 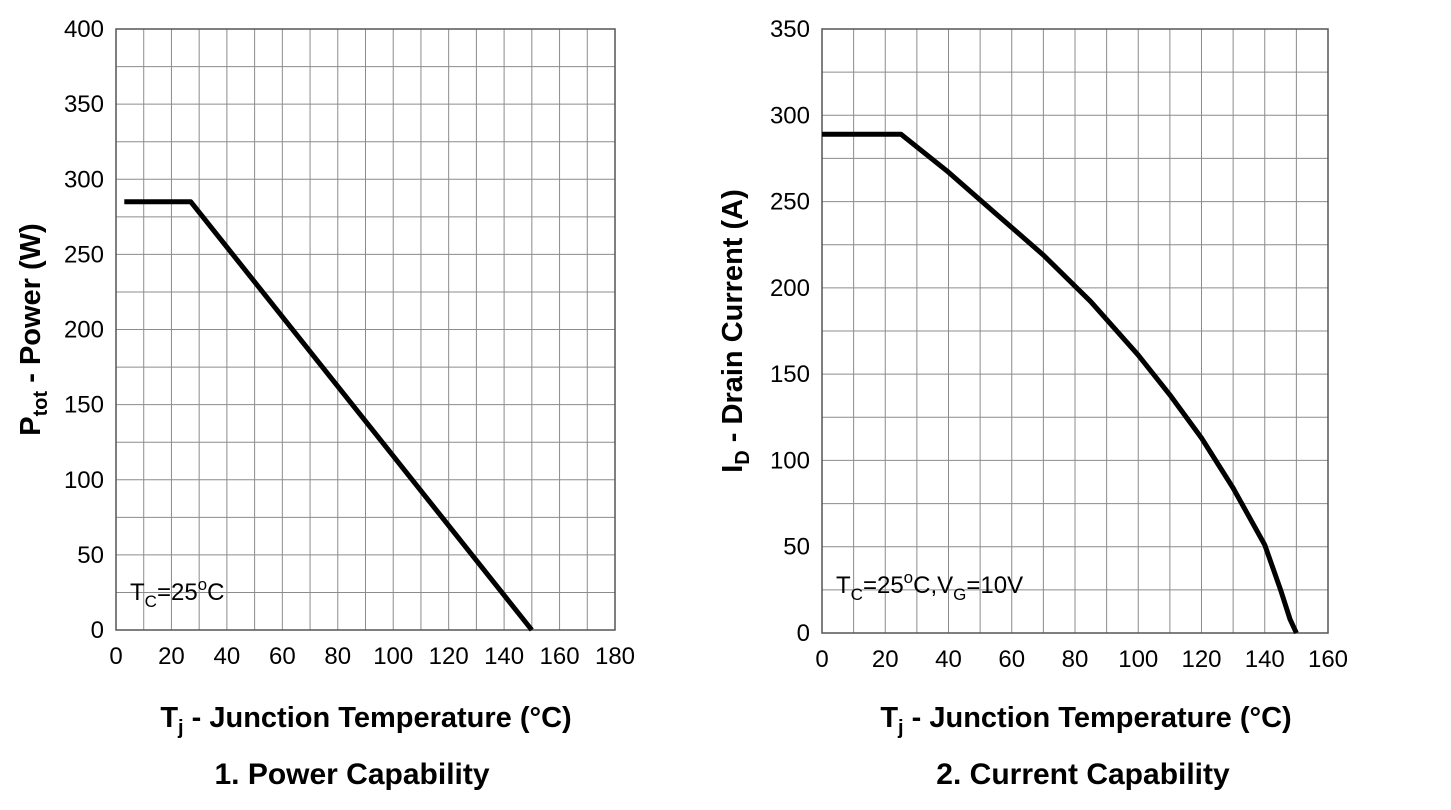 What do you see at coordinates (351, 774) in the screenshot?
I see `figure-caption: 1. Power Capability` at bounding box center [351, 774].